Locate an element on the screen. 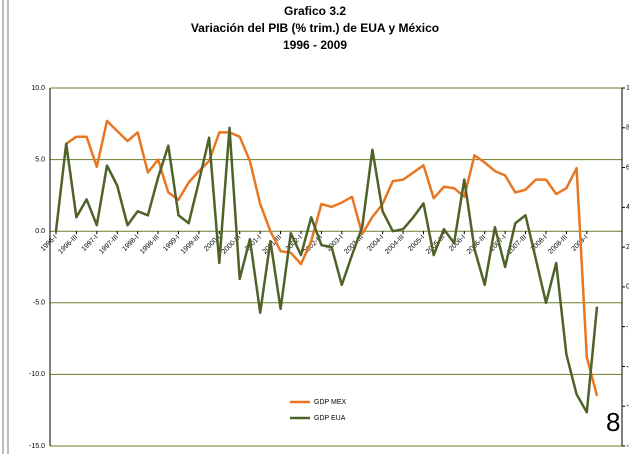  y2-tick-label: 2 is located at coordinates (627, 247).